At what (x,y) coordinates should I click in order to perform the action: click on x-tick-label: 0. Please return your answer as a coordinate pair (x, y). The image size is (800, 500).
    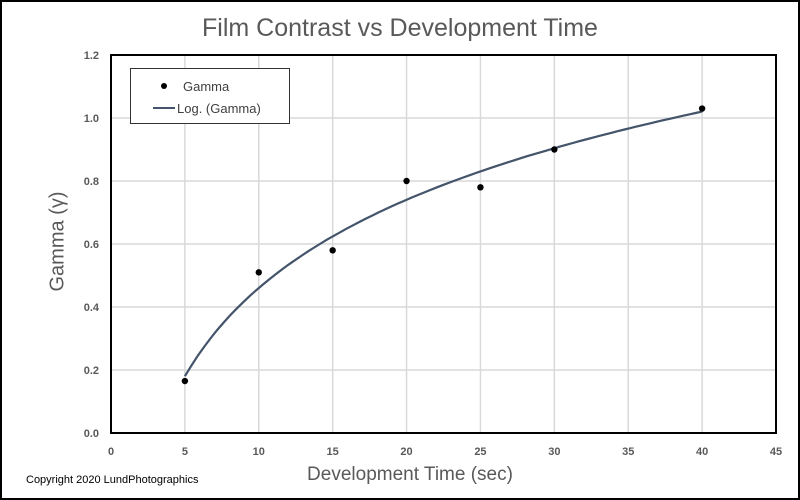
    Looking at the image, I should click on (111, 452).